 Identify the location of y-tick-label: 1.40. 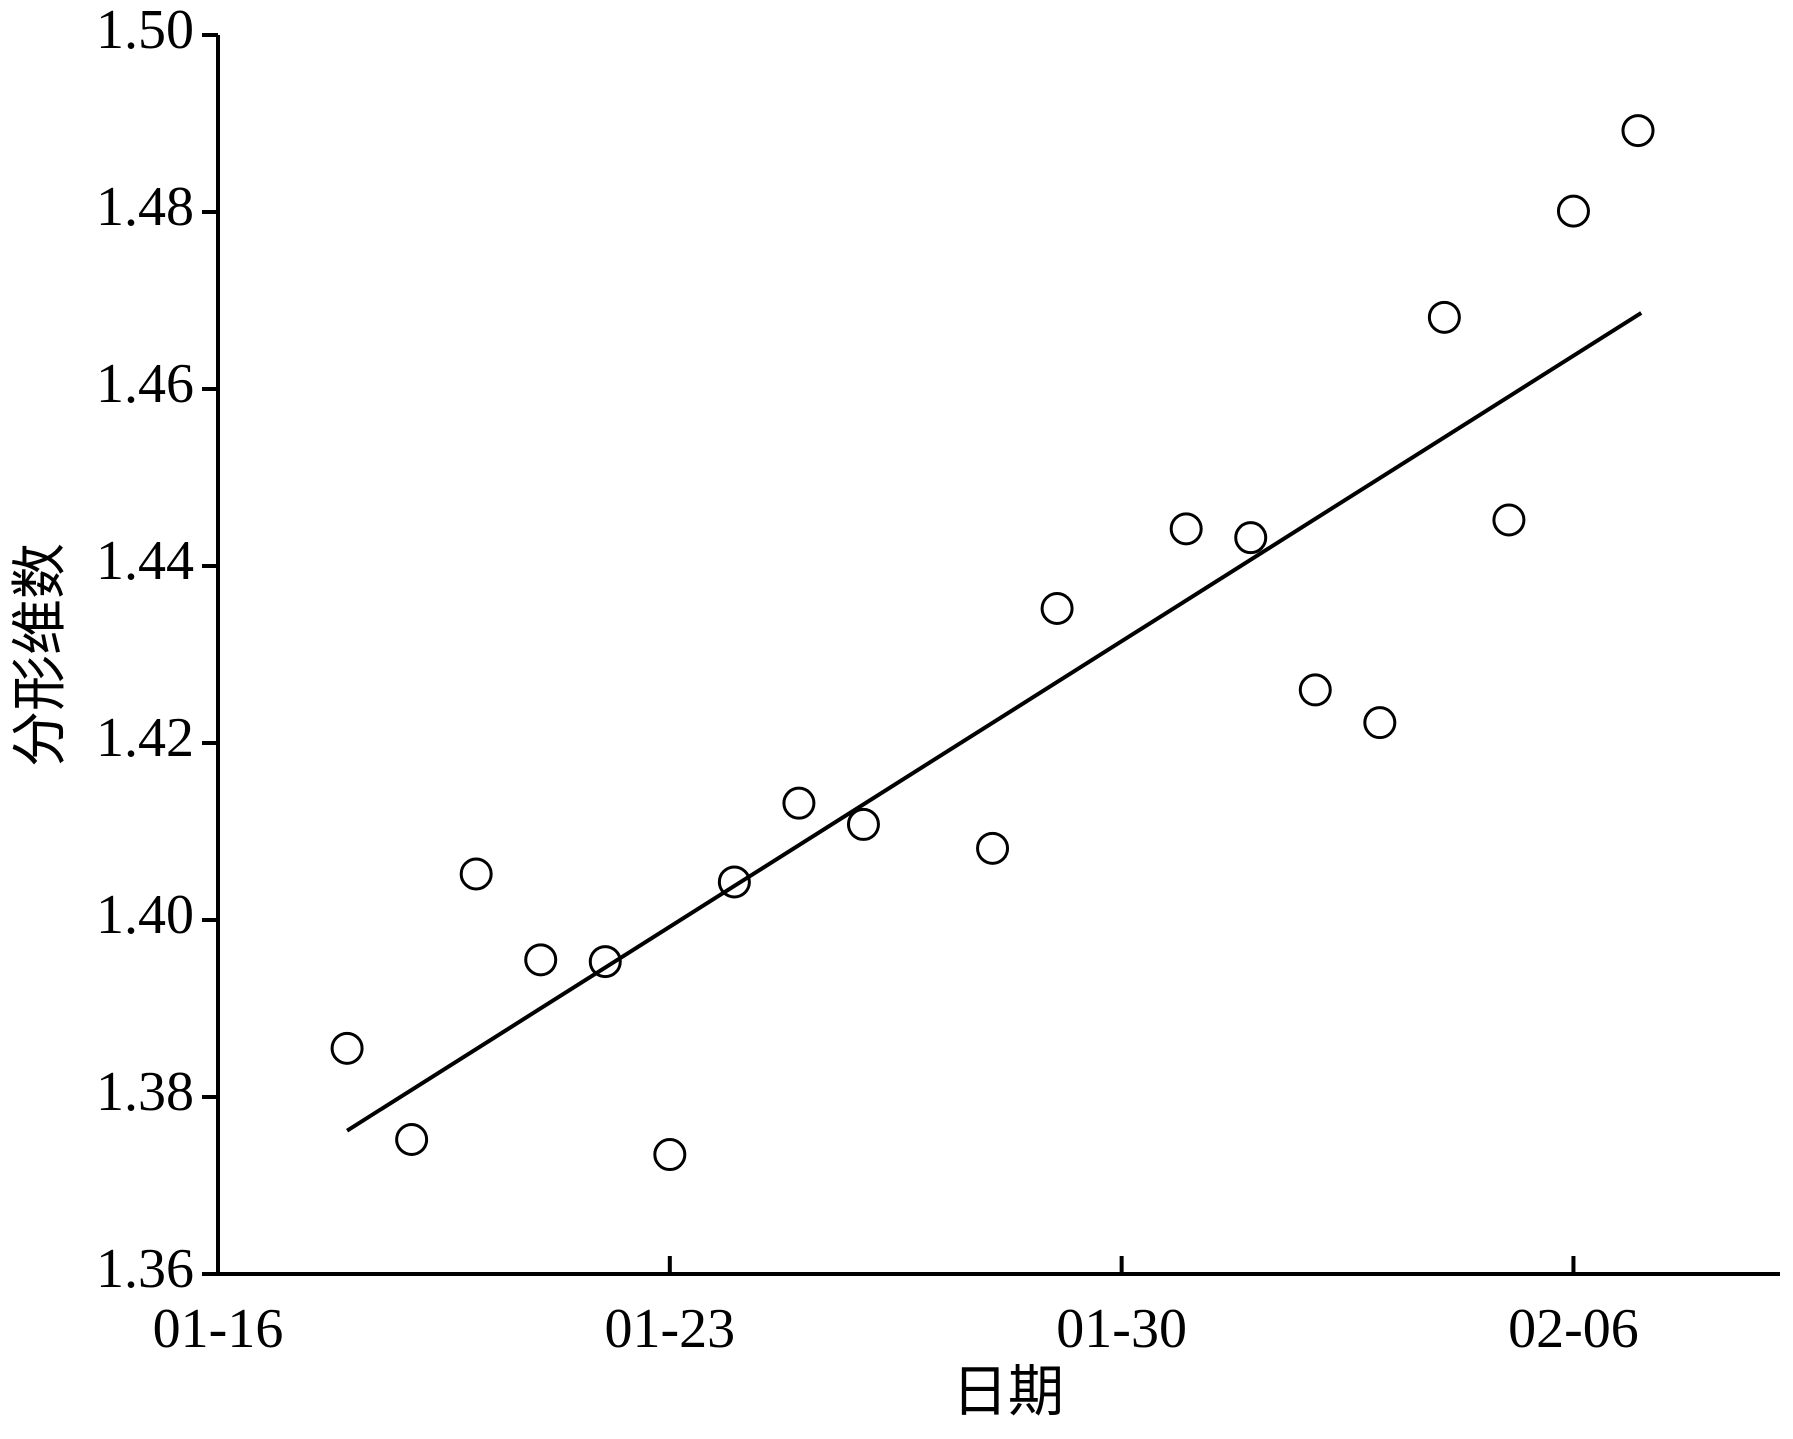
(145, 915).